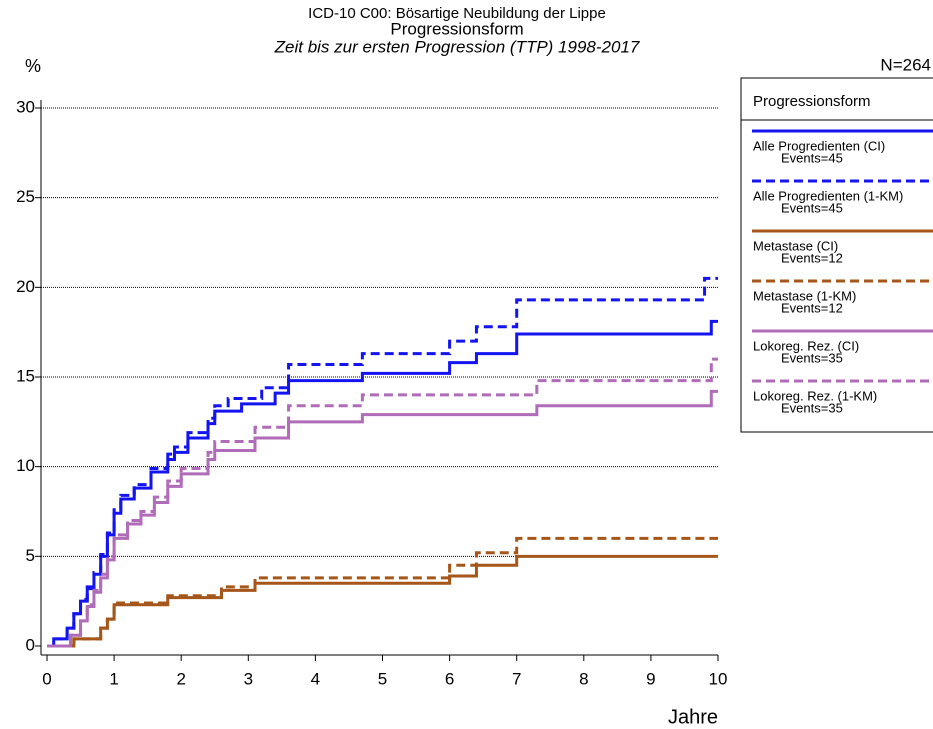 The height and width of the screenshot is (729, 933). What do you see at coordinates (516, 678) in the screenshot?
I see `x-tick-label: 7` at bounding box center [516, 678].